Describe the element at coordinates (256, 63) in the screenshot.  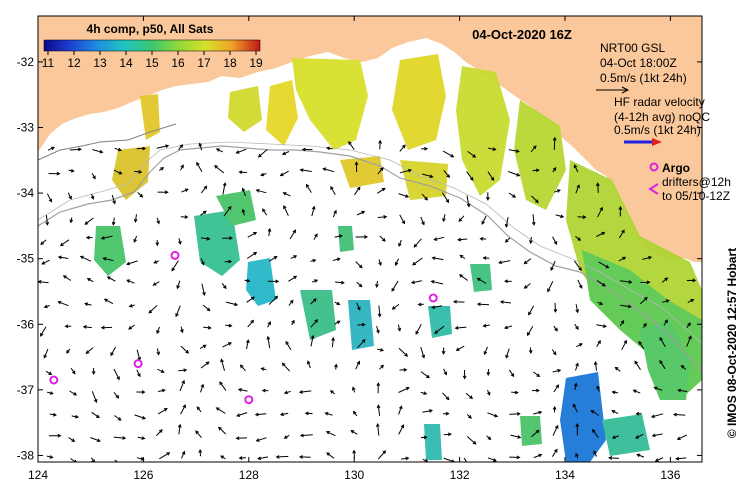
I see `colorbar-tick-label: 19` at that location.